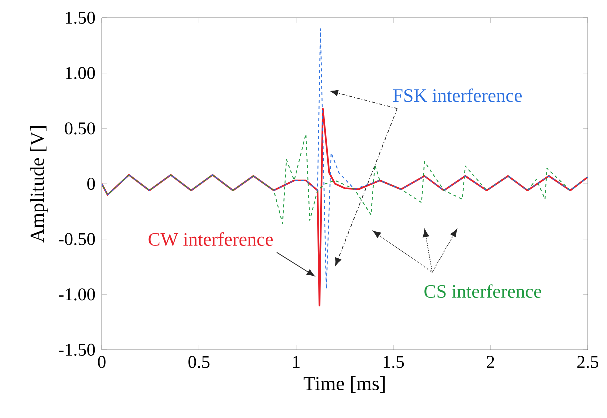 The image size is (607, 418). What do you see at coordinates (483, 291) in the screenshot?
I see `text: CS interference` at bounding box center [483, 291].